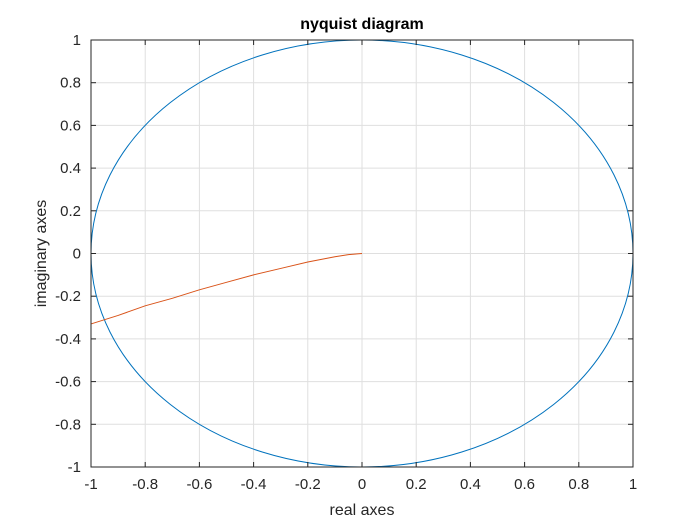 The image size is (700, 525). What do you see at coordinates (70, 211) in the screenshot?
I see `y-tick-label: 0.2` at bounding box center [70, 211].